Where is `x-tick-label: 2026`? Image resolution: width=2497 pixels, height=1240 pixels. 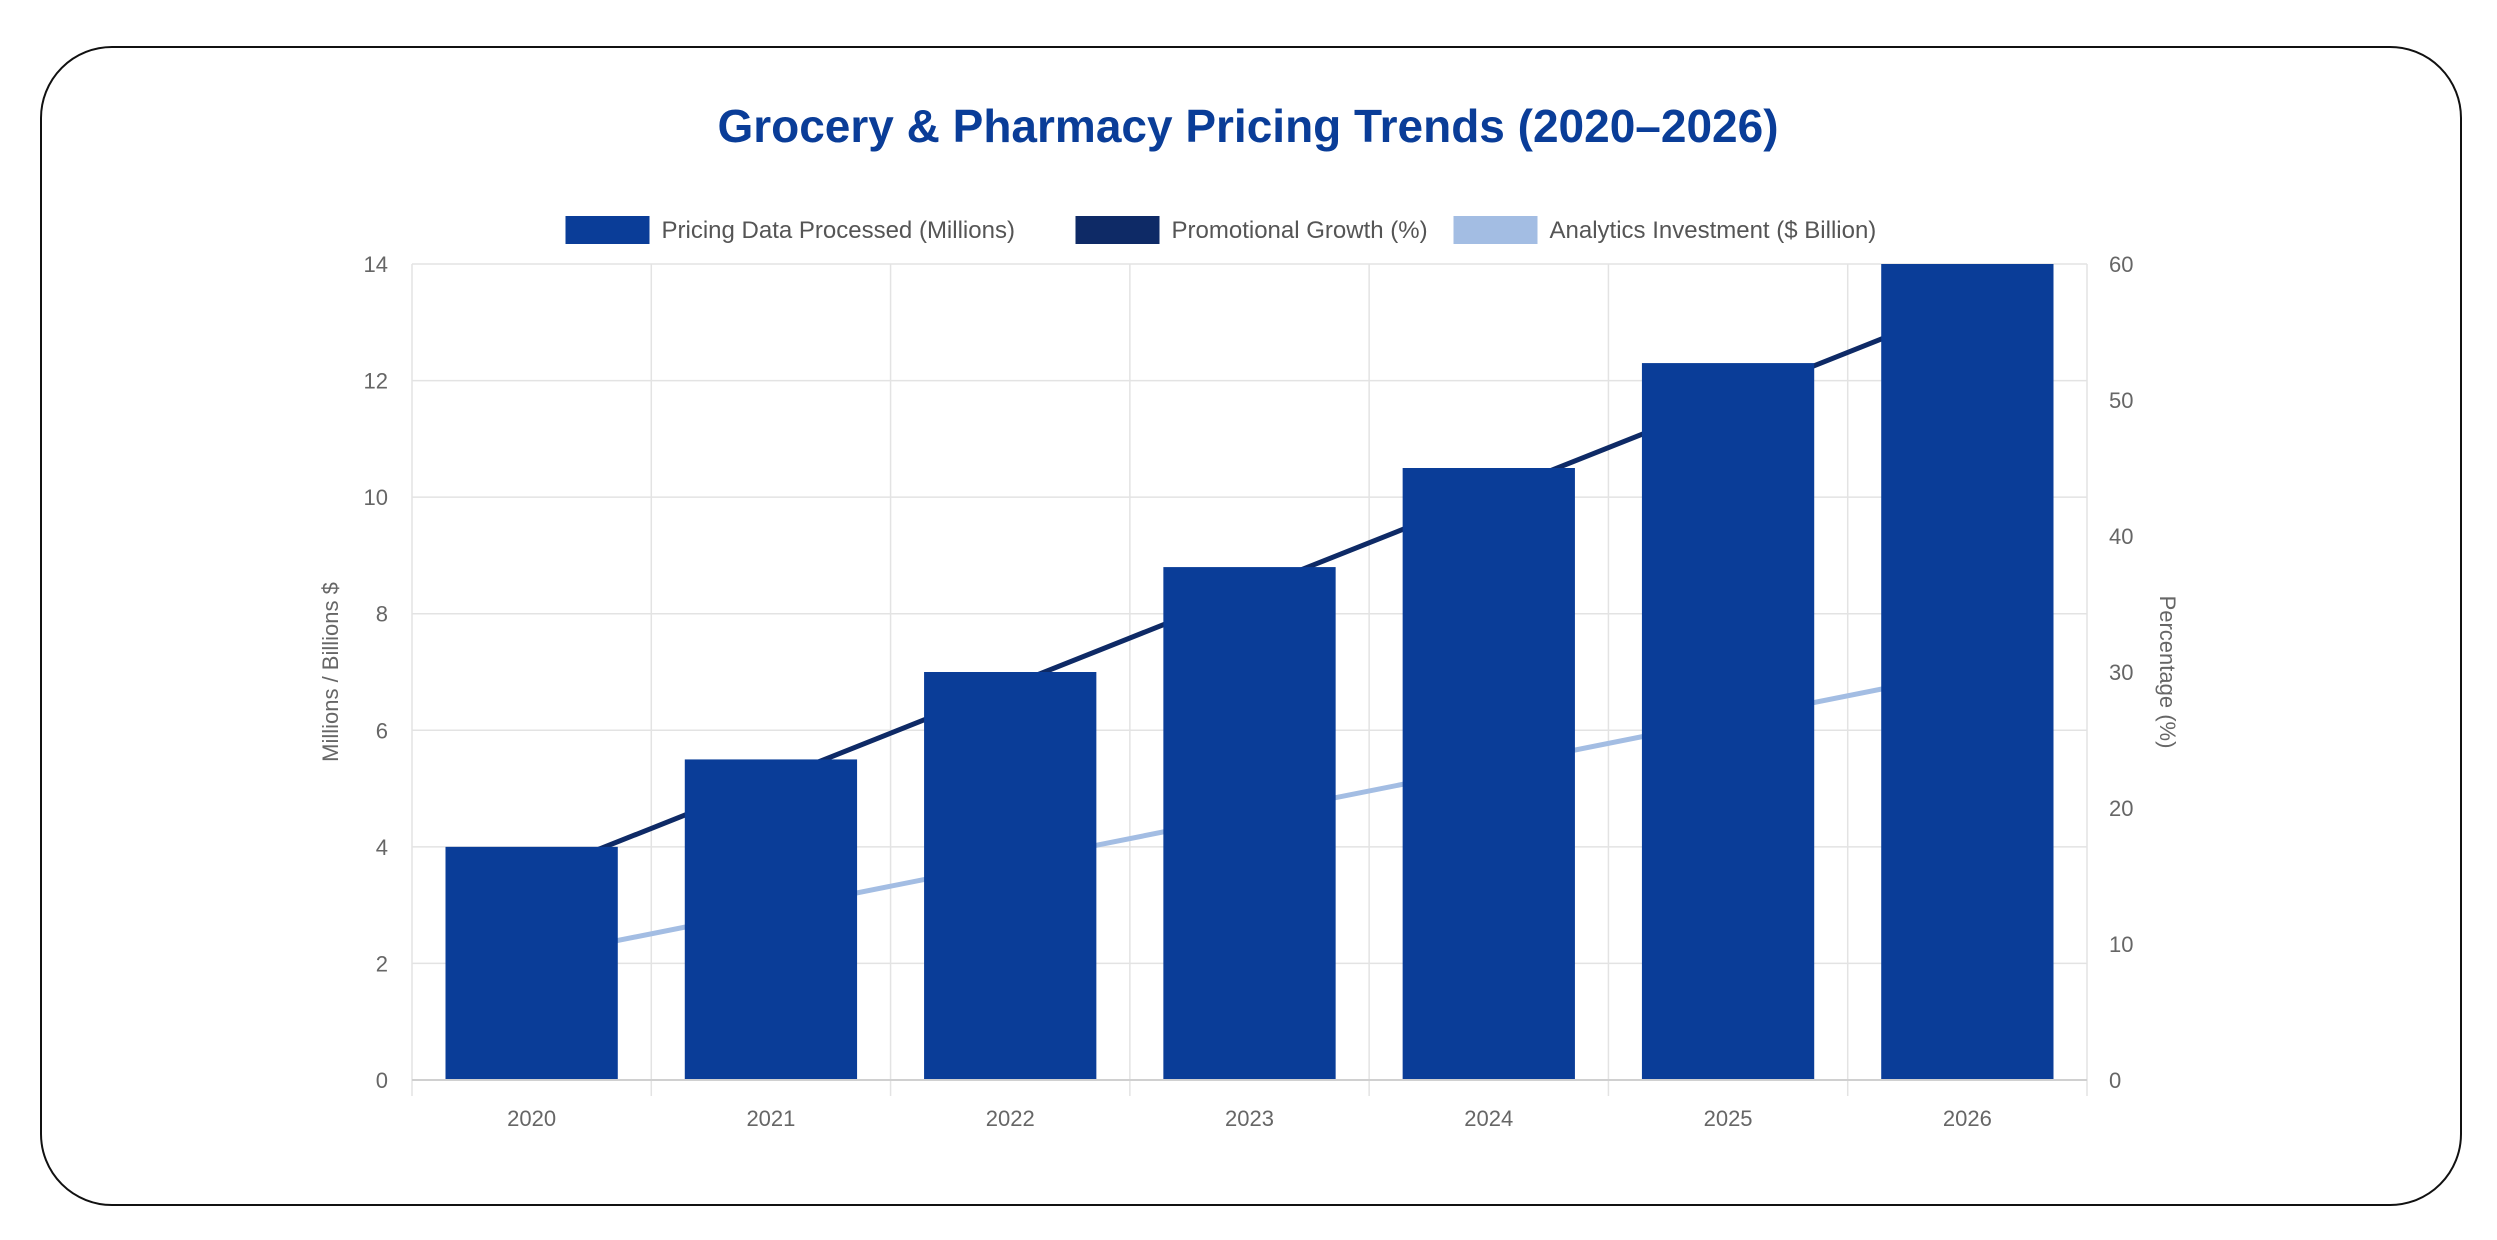
x-tick-label: 2026 is located at coordinates (1967, 1118).